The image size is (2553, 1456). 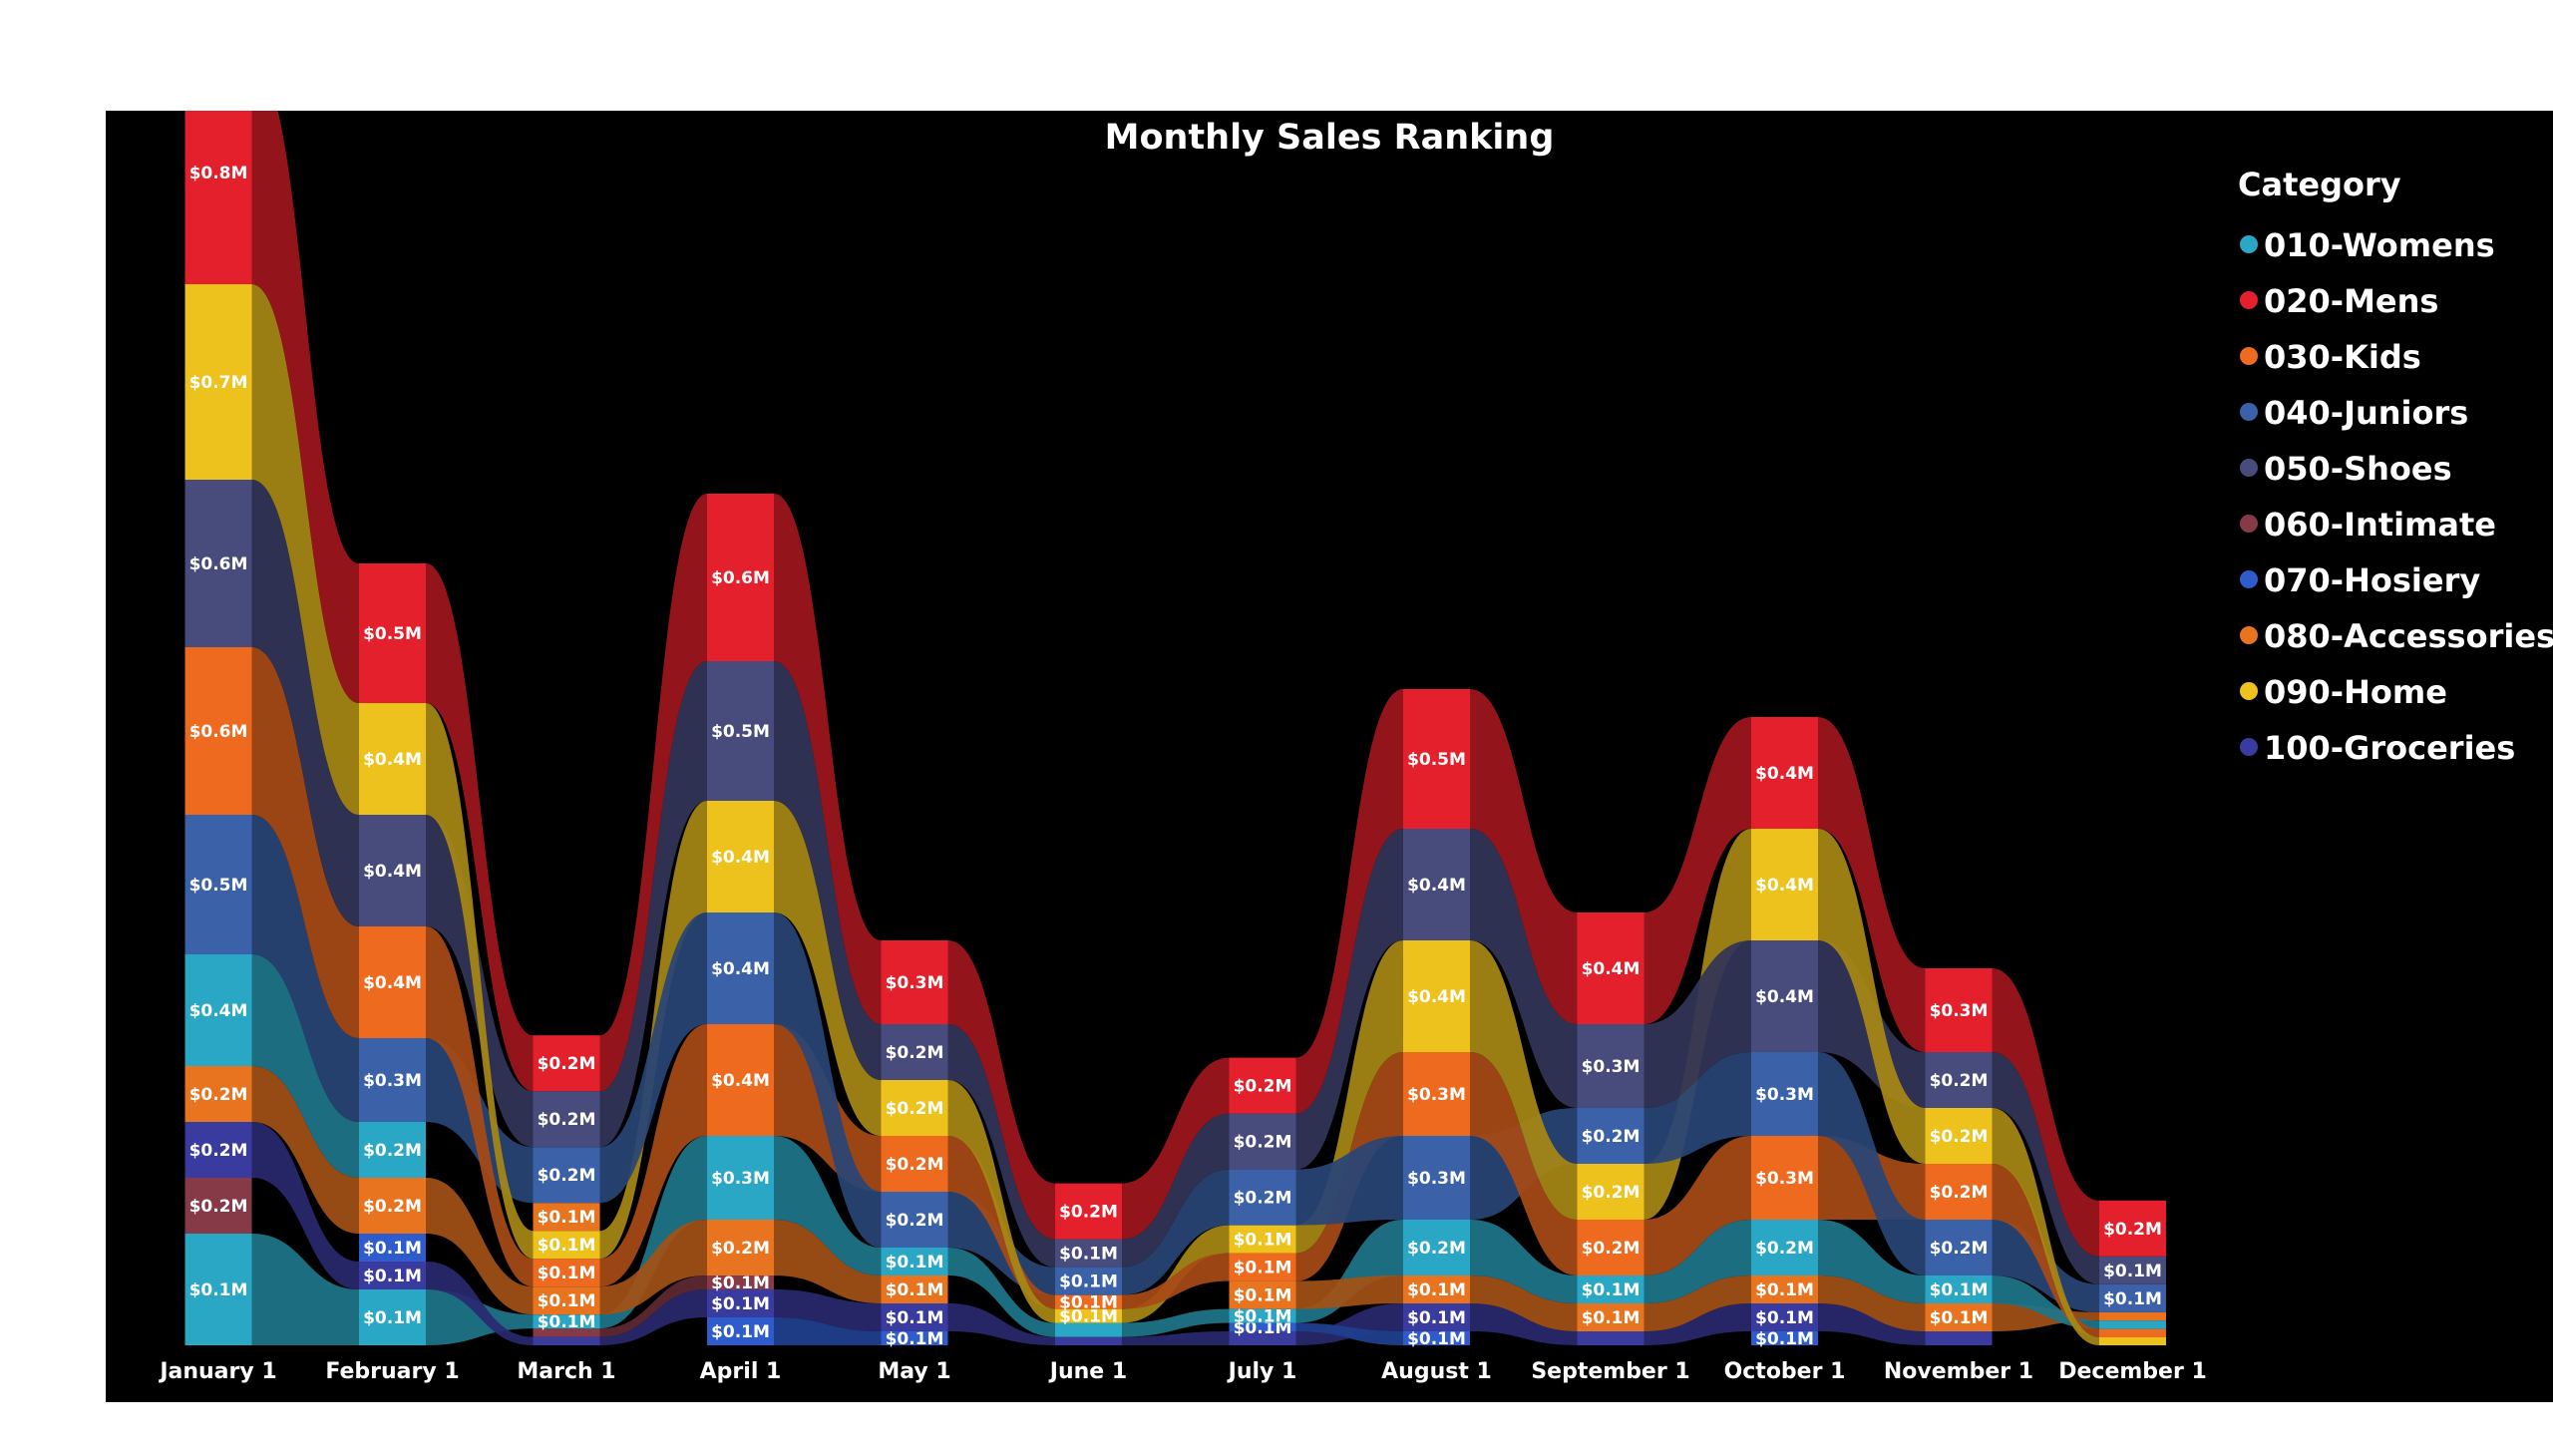 I want to click on legend-item: 010-Womens, so click(x=2368, y=245).